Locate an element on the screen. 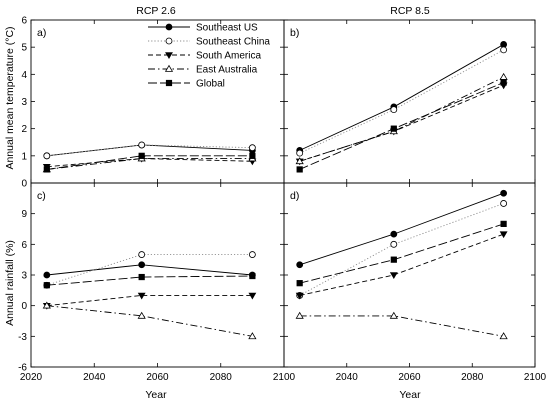  series-line-global-b is located at coordinates (401, 126).